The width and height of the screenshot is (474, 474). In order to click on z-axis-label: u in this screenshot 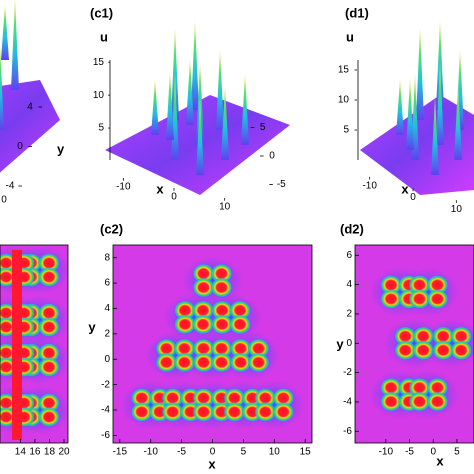, I will do `click(350, 36)`.